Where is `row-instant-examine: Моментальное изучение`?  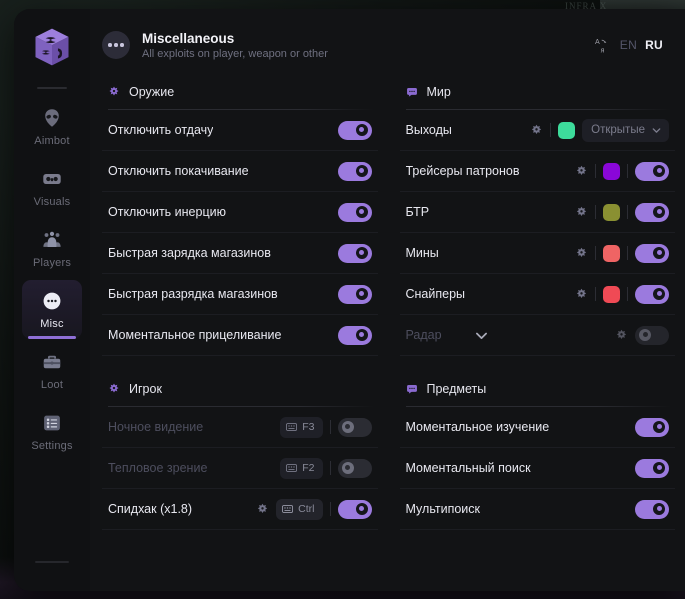
row-instant-examine: Моментальное изучение is located at coordinates (537, 427).